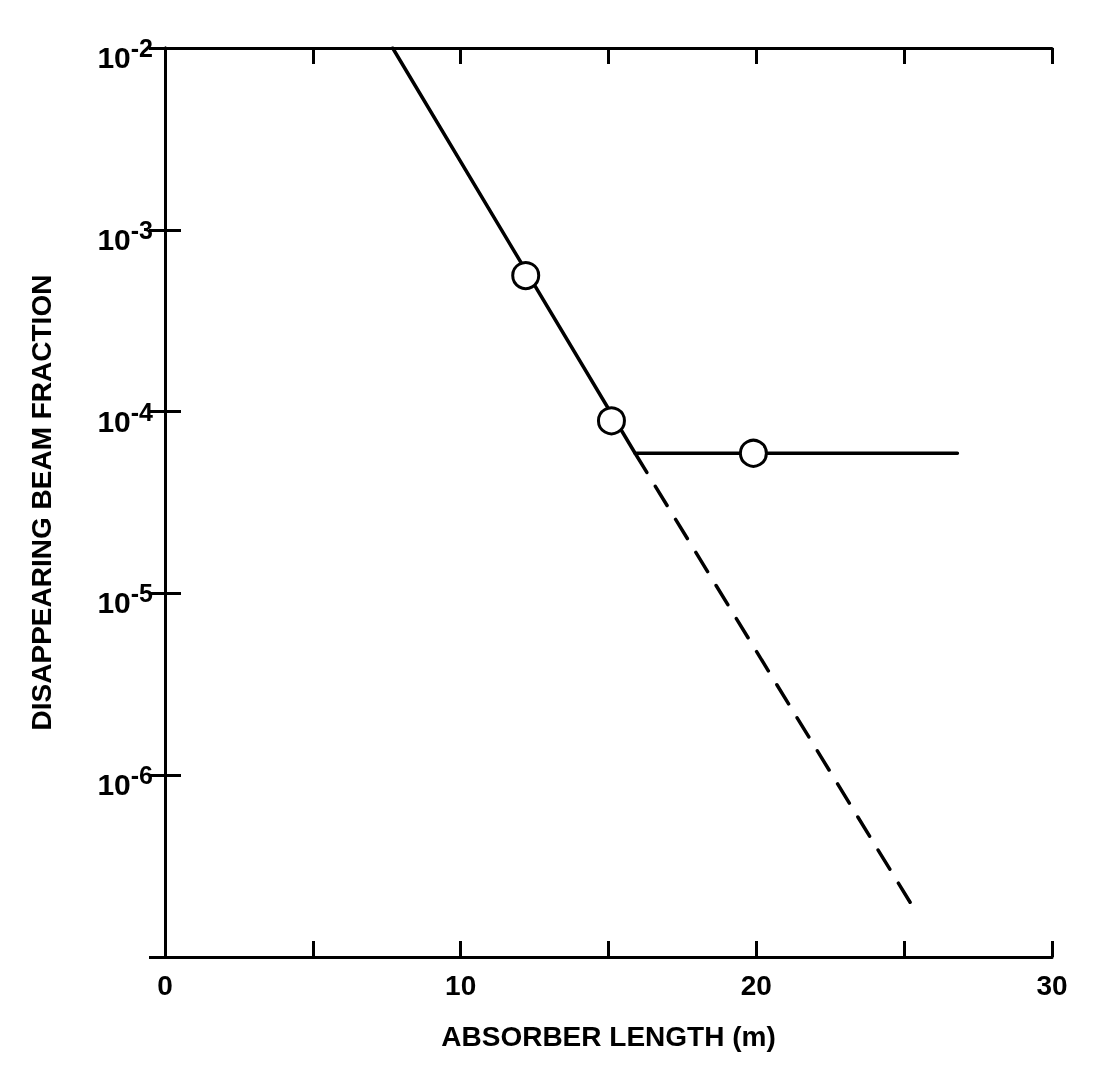 The height and width of the screenshot is (1083, 1106). What do you see at coordinates (125, 417) in the screenshot?
I see `y-tick-label: 10$^{-4}$` at bounding box center [125, 417].